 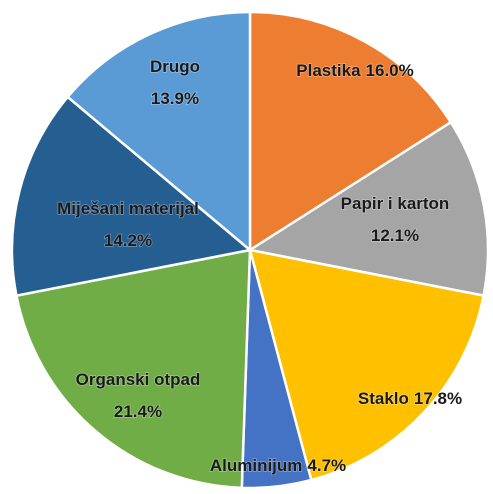 I want to click on category-label: Plastika, so click(x=328, y=70).